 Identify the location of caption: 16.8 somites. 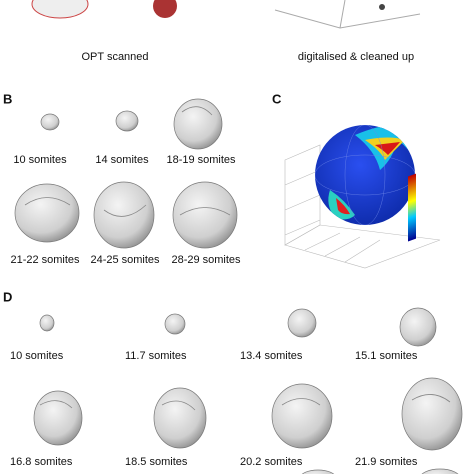
(41, 462).